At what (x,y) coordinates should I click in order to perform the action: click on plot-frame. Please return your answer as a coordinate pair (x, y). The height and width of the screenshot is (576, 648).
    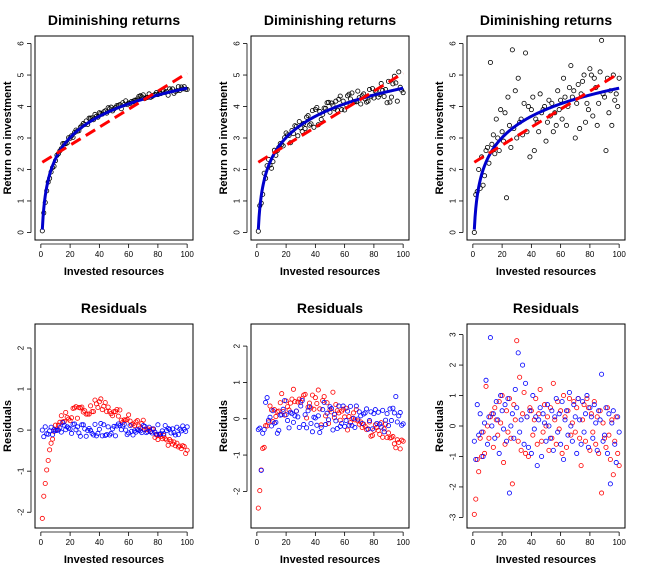
    Looking at the image, I should click on (330, 138).